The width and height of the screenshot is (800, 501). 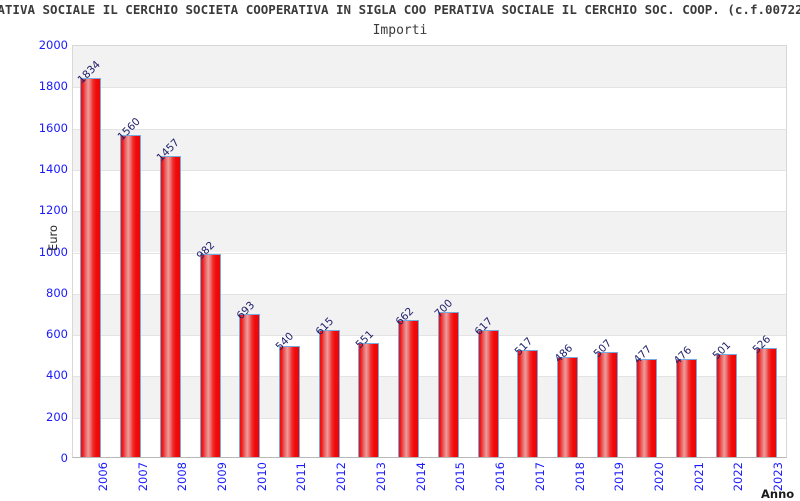 I want to click on y-axis-tick-label: 1400, so click(x=53, y=168).